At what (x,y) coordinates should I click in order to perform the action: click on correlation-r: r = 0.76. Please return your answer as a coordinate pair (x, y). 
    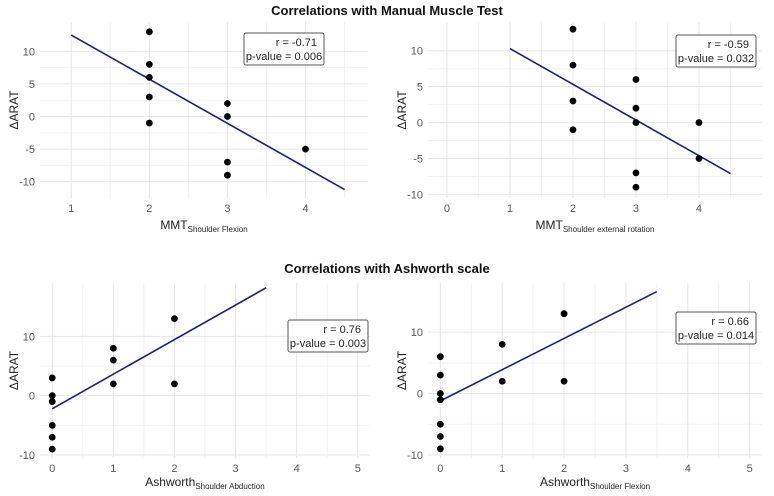
    Looking at the image, I should click on (342, 330).